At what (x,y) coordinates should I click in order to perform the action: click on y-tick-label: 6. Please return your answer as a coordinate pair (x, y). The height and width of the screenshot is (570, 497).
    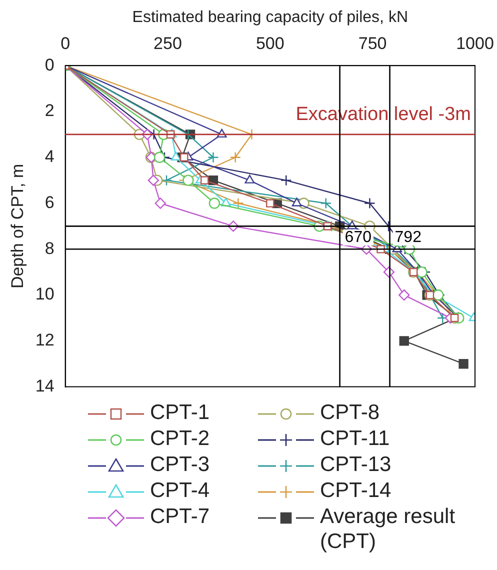
    Looking at the image, I should click on (49, 202).